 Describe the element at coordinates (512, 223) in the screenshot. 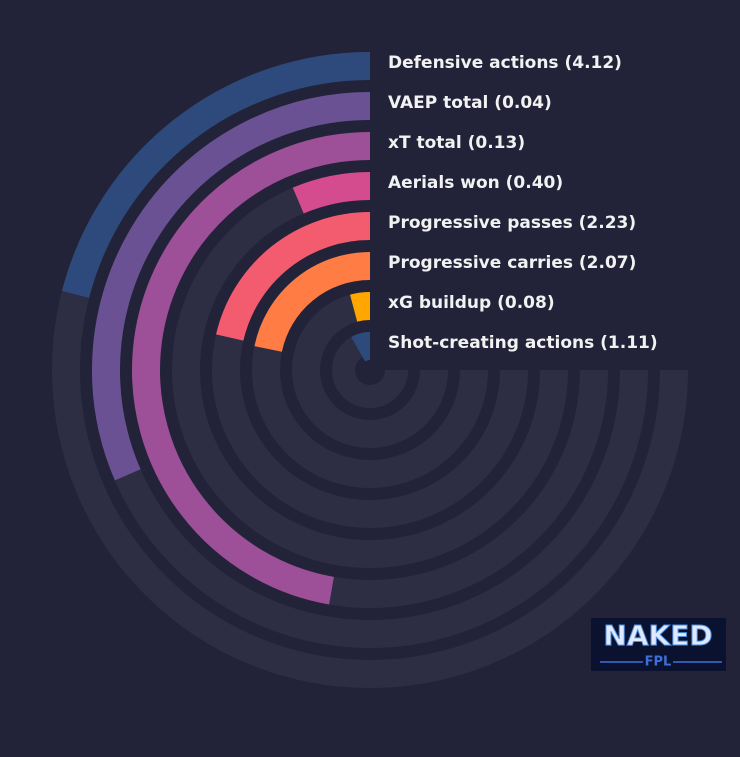

I see `category-label: Progressive passes (2.23)` at that location.